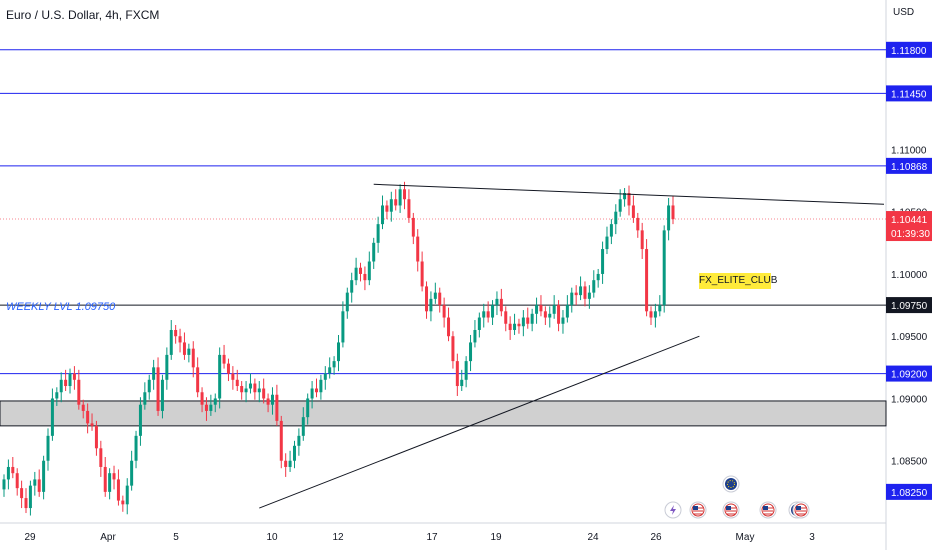 Image resolution: width=932 pixels, height=550 pixels. I want to click on support-zone, so click(443, 413).